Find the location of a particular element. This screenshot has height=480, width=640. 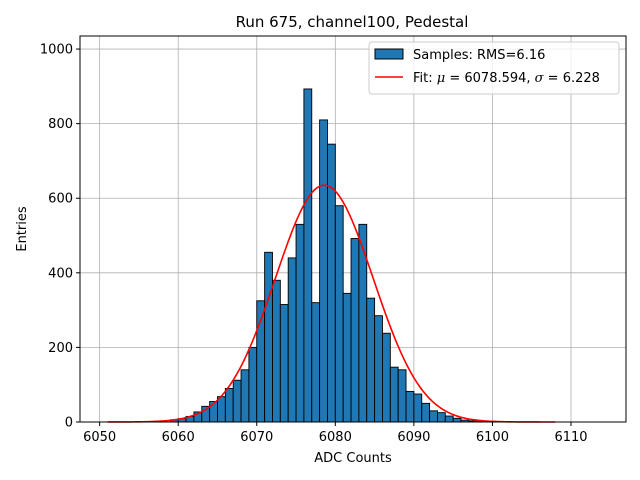

x-tick-label: 6070 is located at coordinates (256, 437).